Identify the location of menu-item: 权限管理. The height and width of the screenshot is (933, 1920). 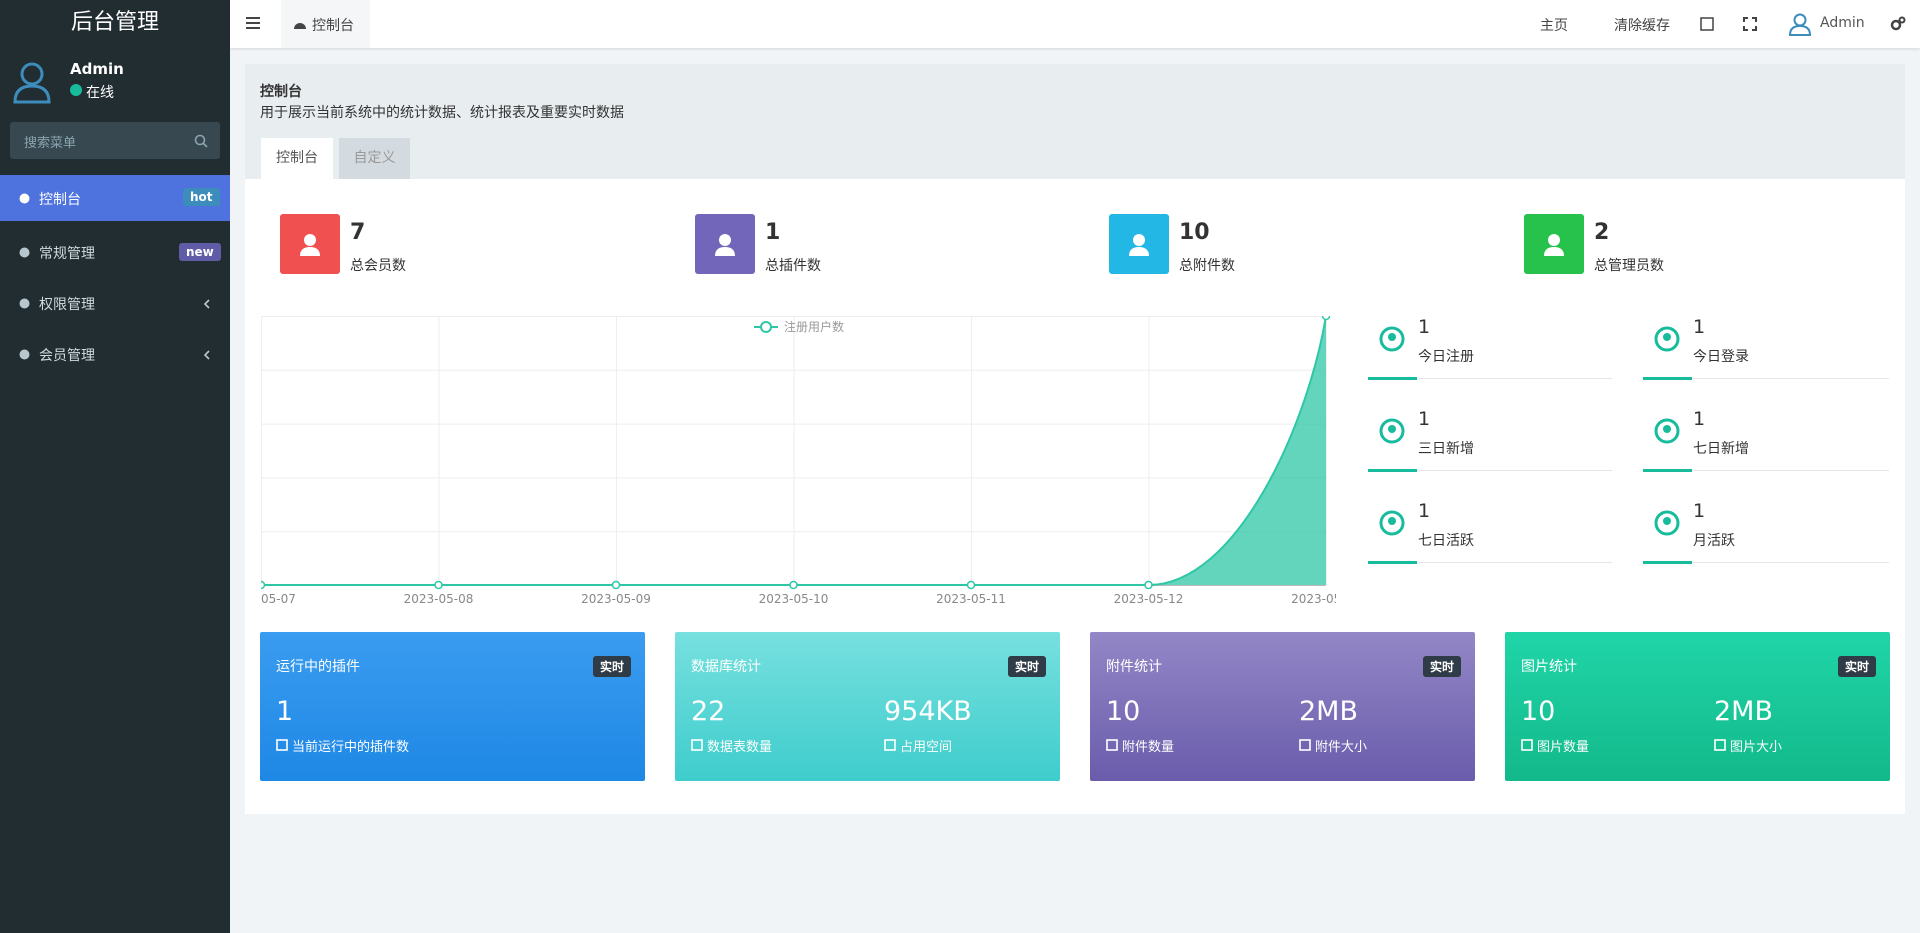
(115, 303).